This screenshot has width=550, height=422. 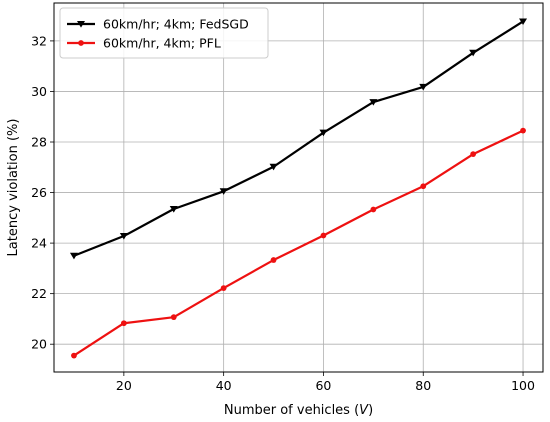 I want to click on legend-item-2: 60km/hr, 4km; PFL, so click(x=144, y=43).